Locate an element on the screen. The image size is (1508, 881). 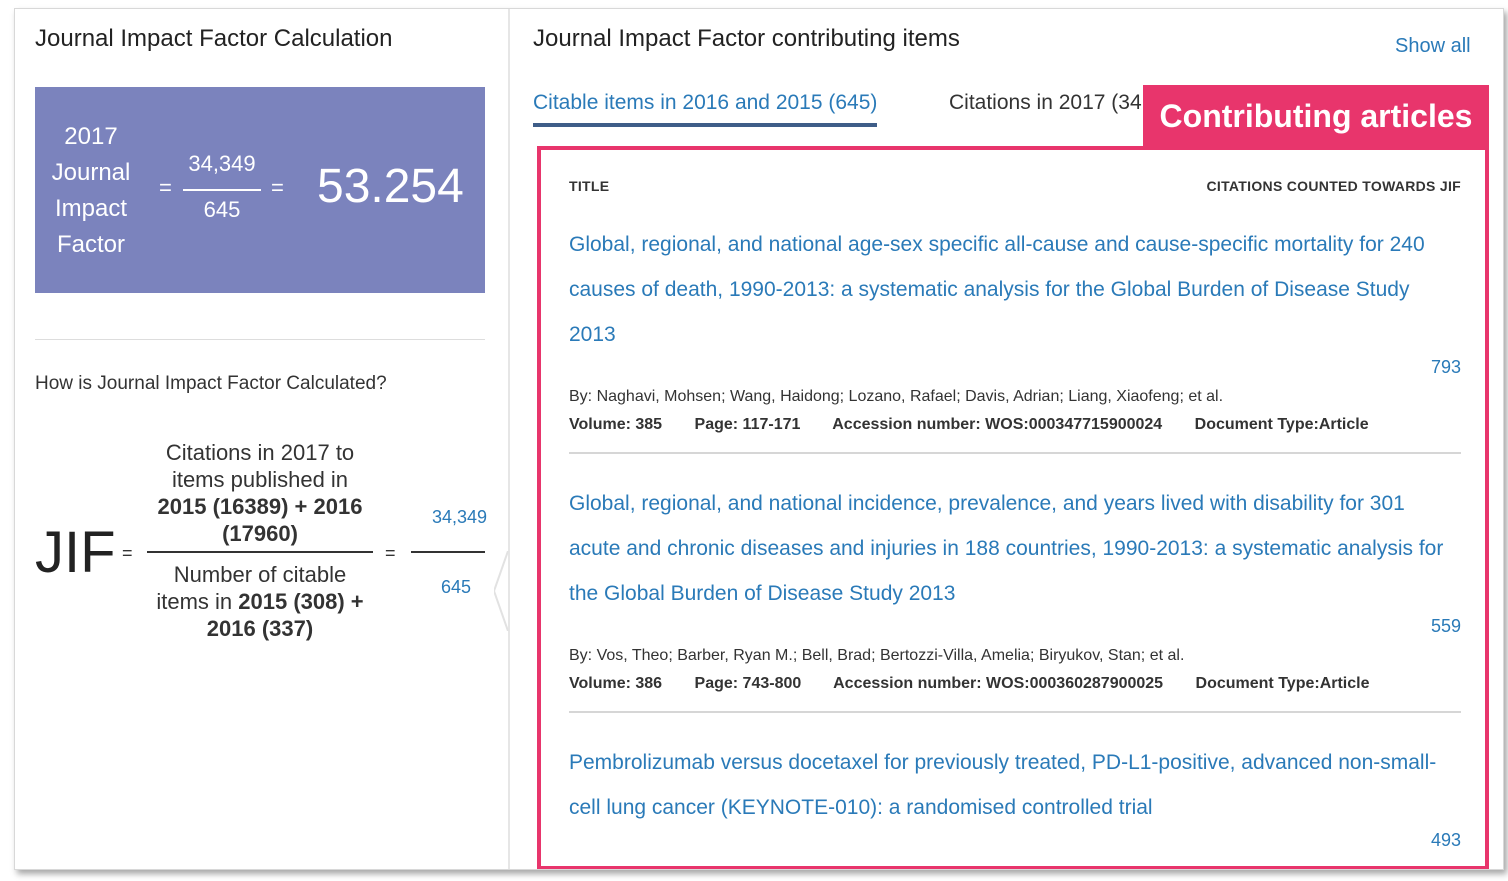
column-citations: CITATIONS COUNTED TOWARDS JIF is located at coordinates (1333, 186).